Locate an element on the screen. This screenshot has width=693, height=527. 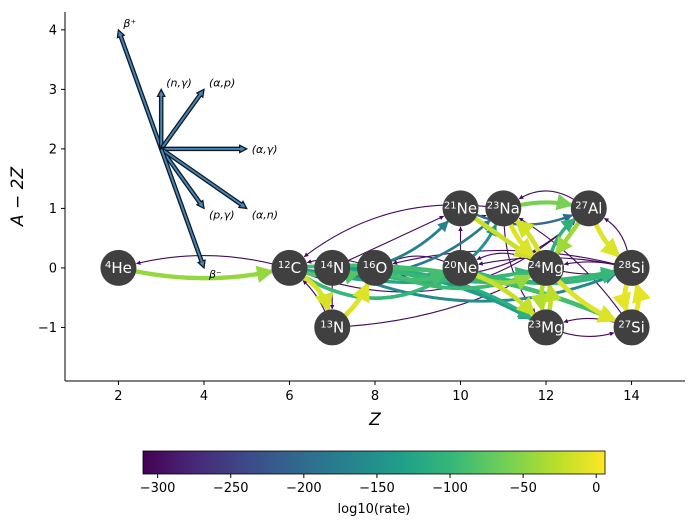
nucleus-mg23: 23Mg is located at coordinates (546, 327).